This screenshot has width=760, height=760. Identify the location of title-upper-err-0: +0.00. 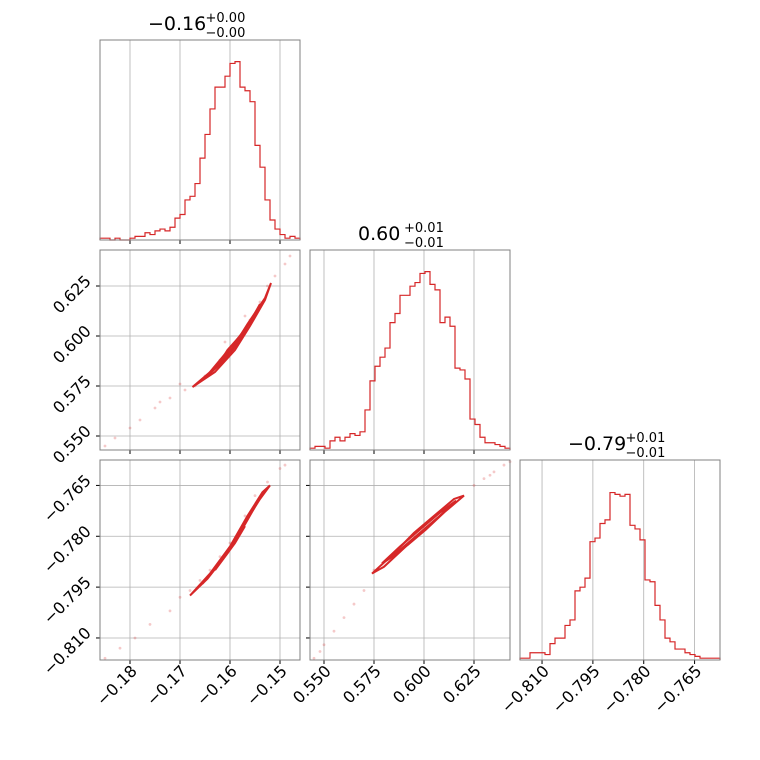
(226, 18).